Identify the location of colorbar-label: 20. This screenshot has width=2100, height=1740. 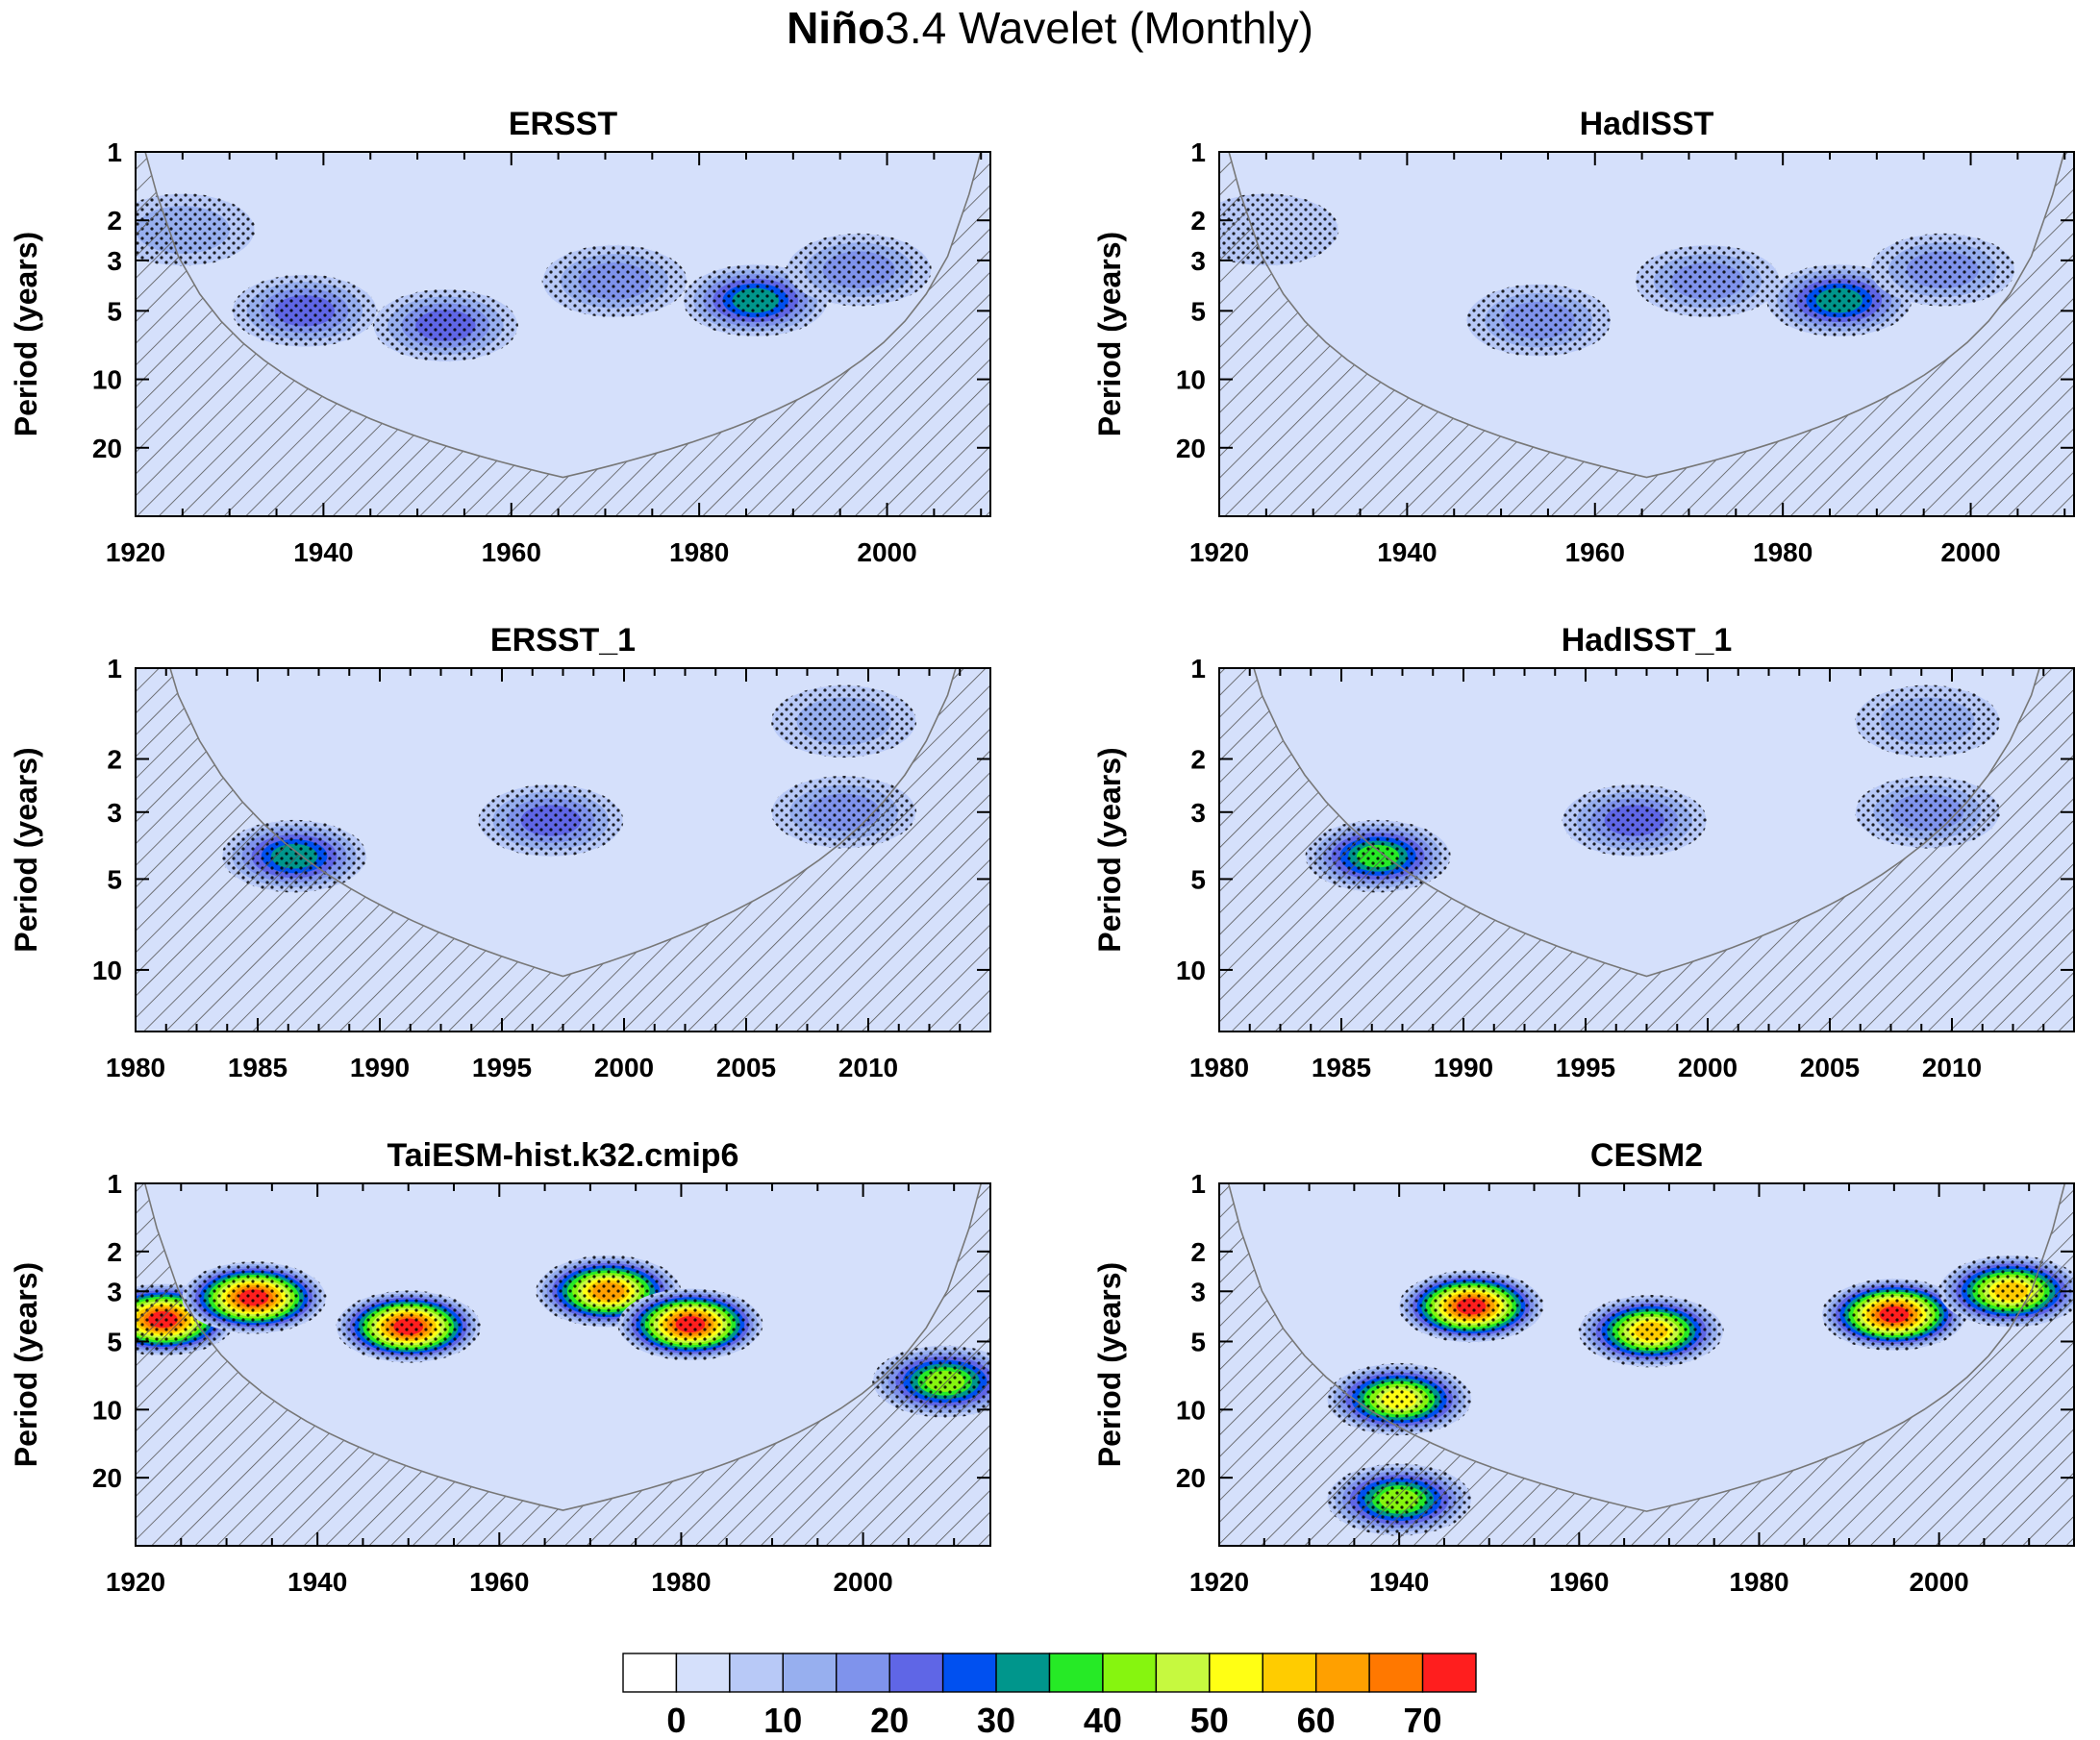
(890, 1720).